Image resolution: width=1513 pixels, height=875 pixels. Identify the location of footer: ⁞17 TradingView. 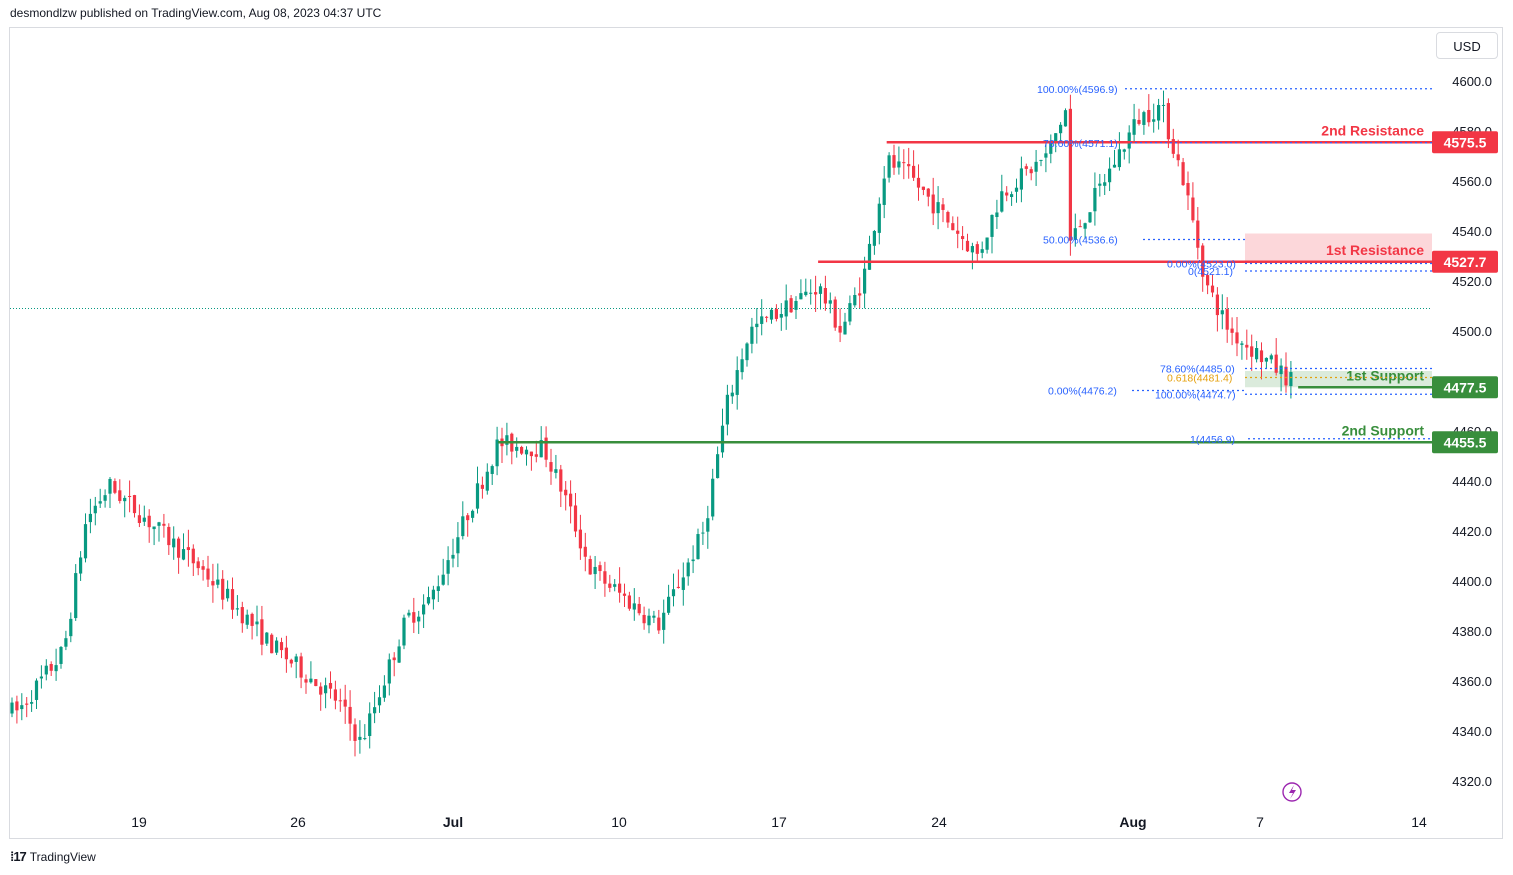
(53, 856).